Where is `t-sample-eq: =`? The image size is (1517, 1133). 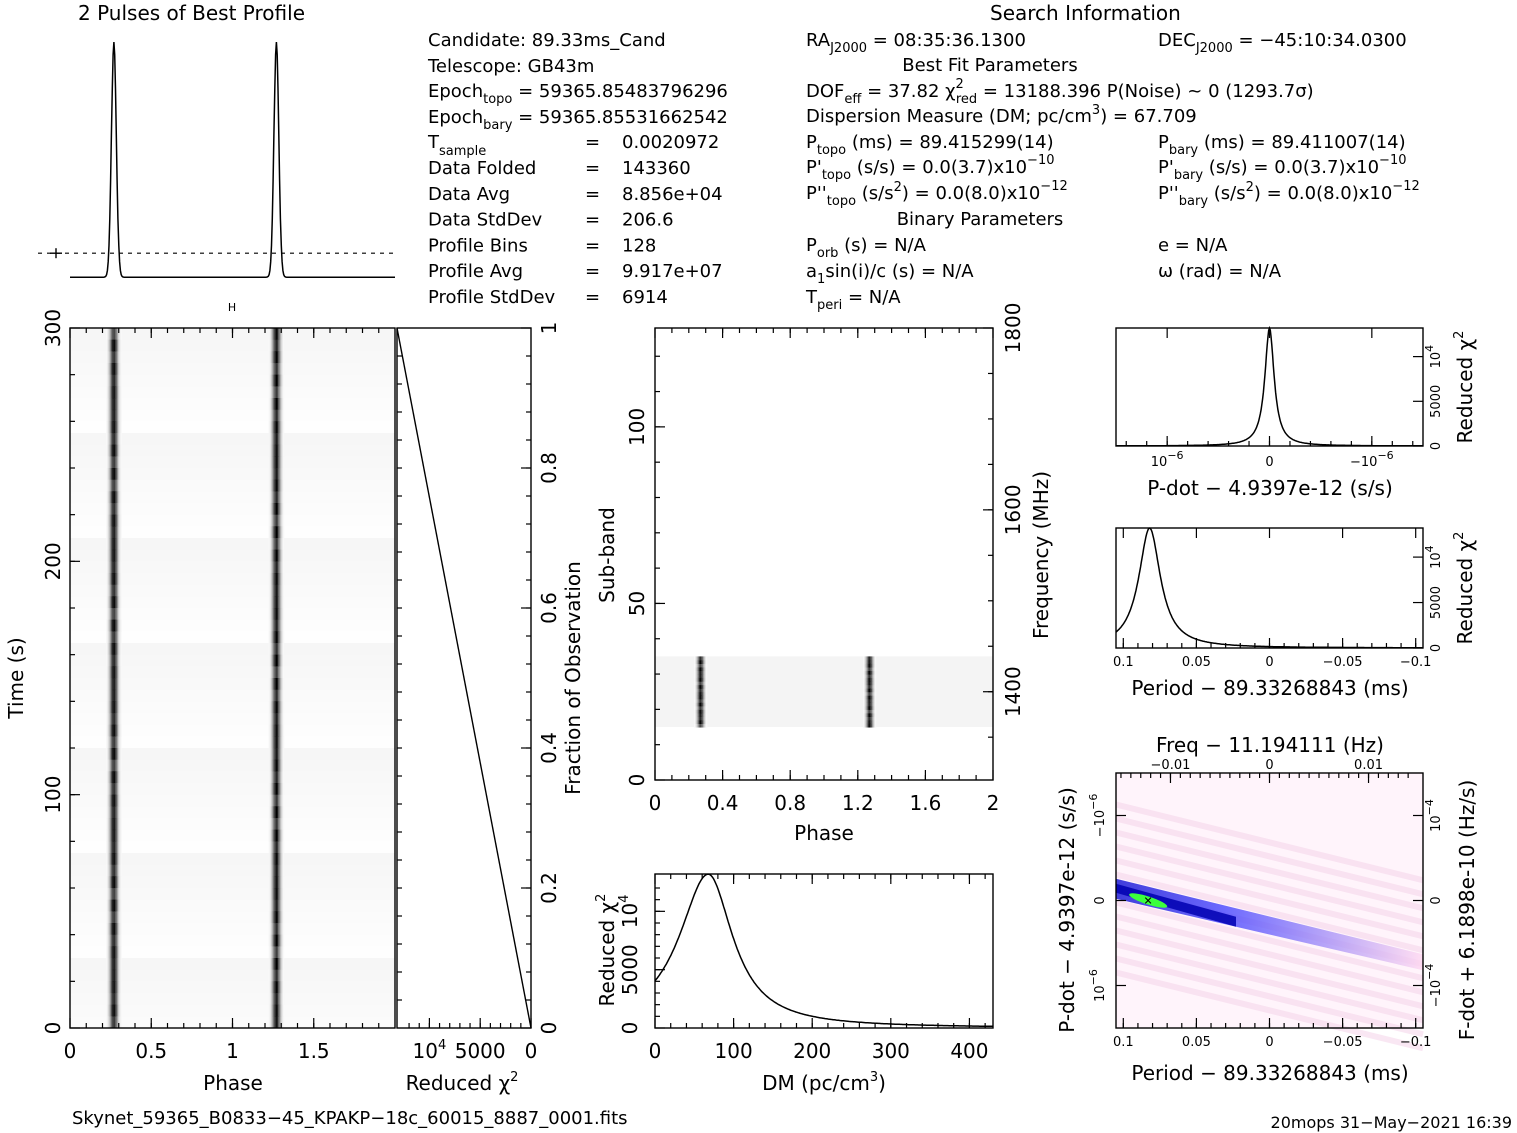
t-sample-eq: = is located at coordinates (592, 142).